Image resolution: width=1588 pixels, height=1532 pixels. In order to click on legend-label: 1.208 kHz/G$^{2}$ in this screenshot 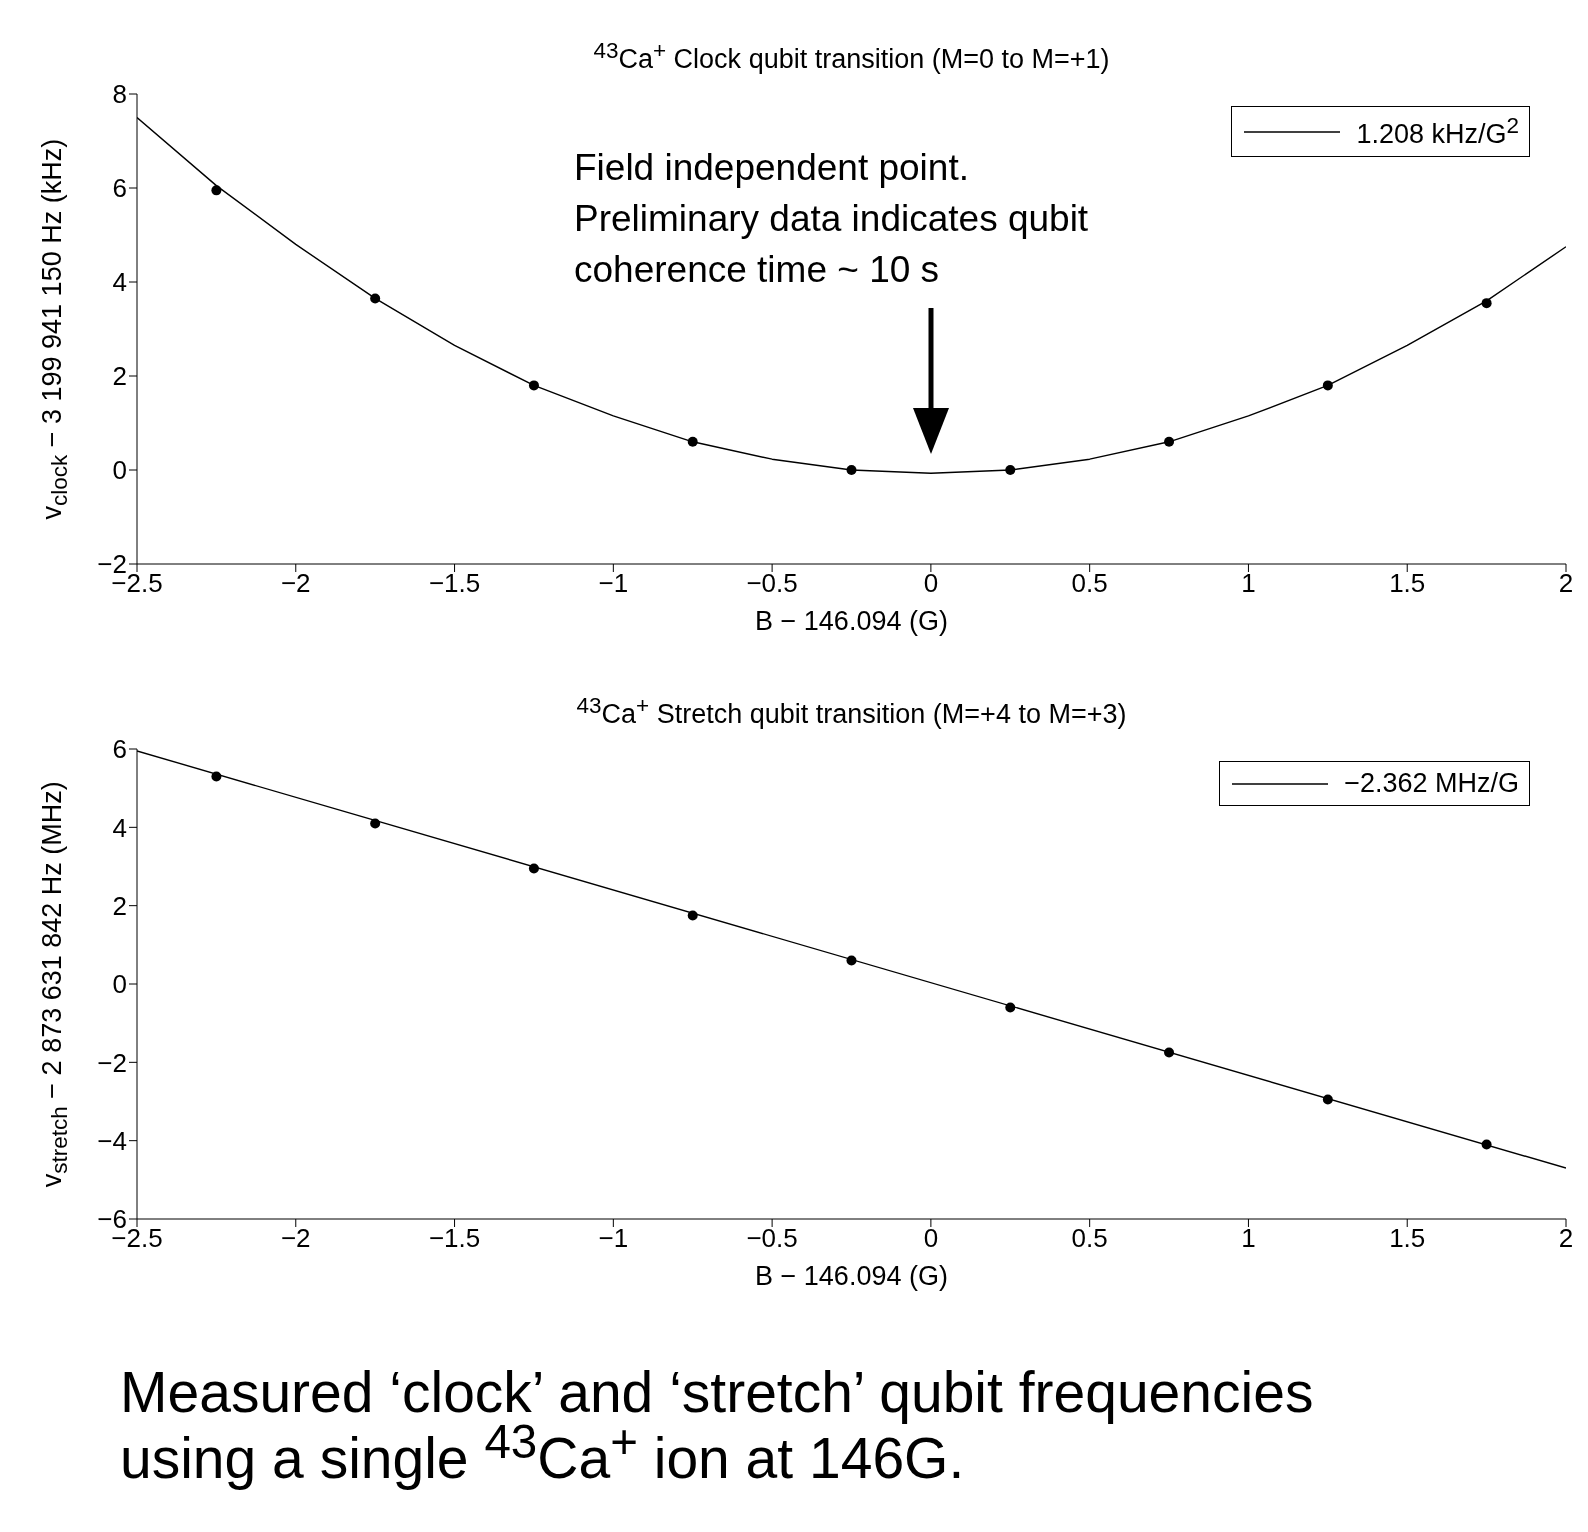, I will do `click(1437, 131)`.